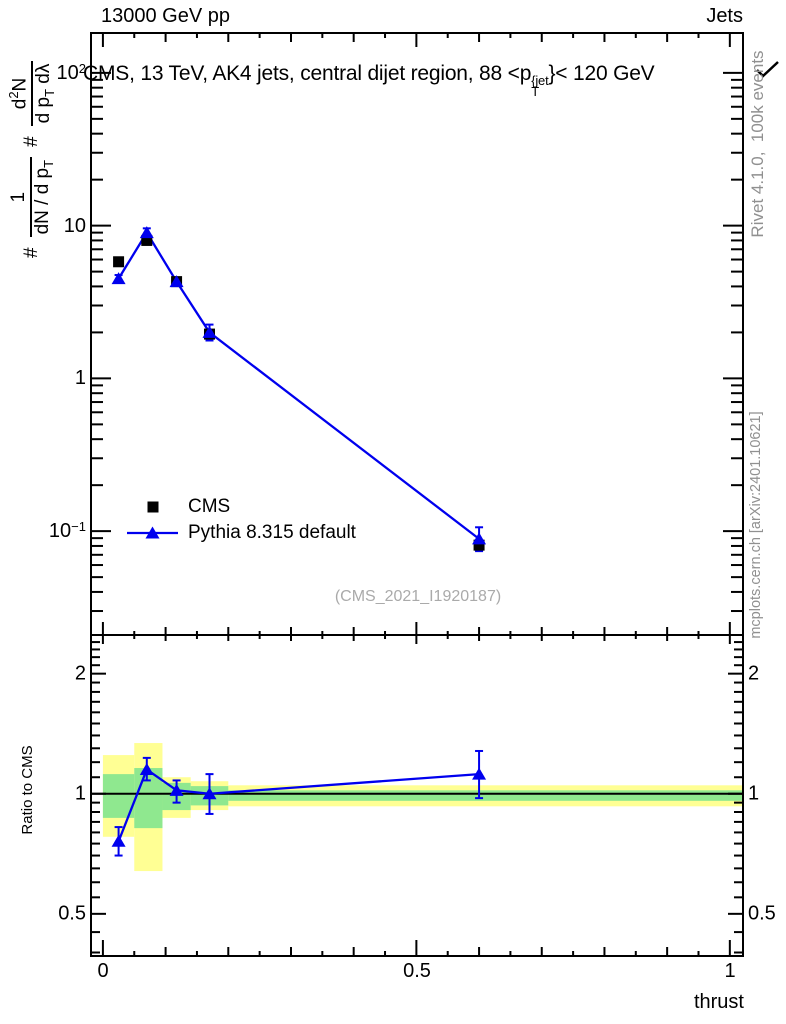  I want to click on plot-title-post: }< 120 GeV, so click(601, 73).